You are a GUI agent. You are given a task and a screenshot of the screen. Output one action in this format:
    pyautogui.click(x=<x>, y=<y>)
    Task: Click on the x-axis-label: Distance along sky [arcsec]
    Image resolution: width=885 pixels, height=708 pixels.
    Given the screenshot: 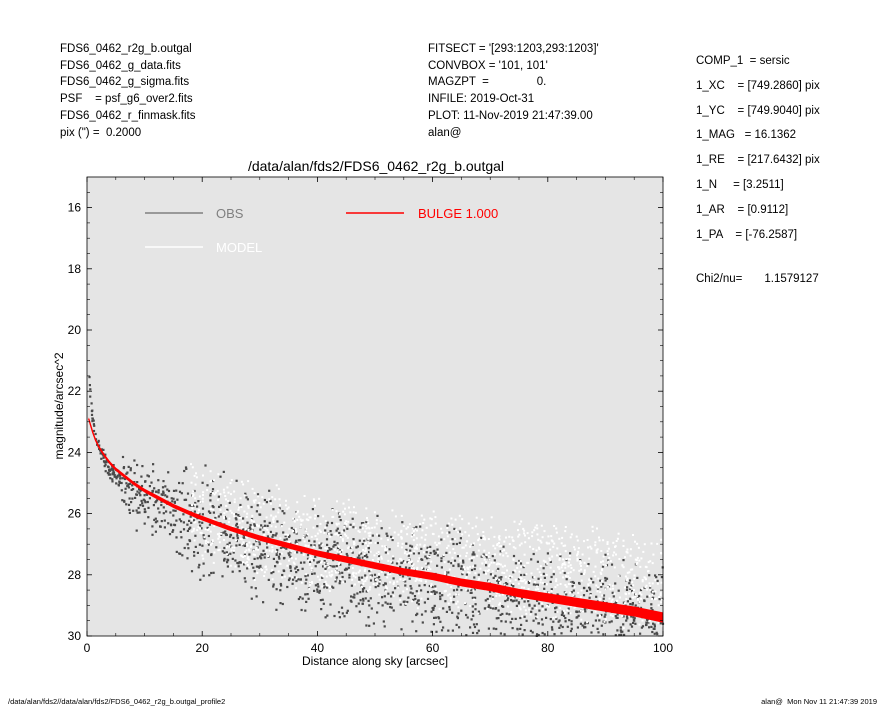 What is the action you would take?
    pyautogui.click(x=375, y=661)
    